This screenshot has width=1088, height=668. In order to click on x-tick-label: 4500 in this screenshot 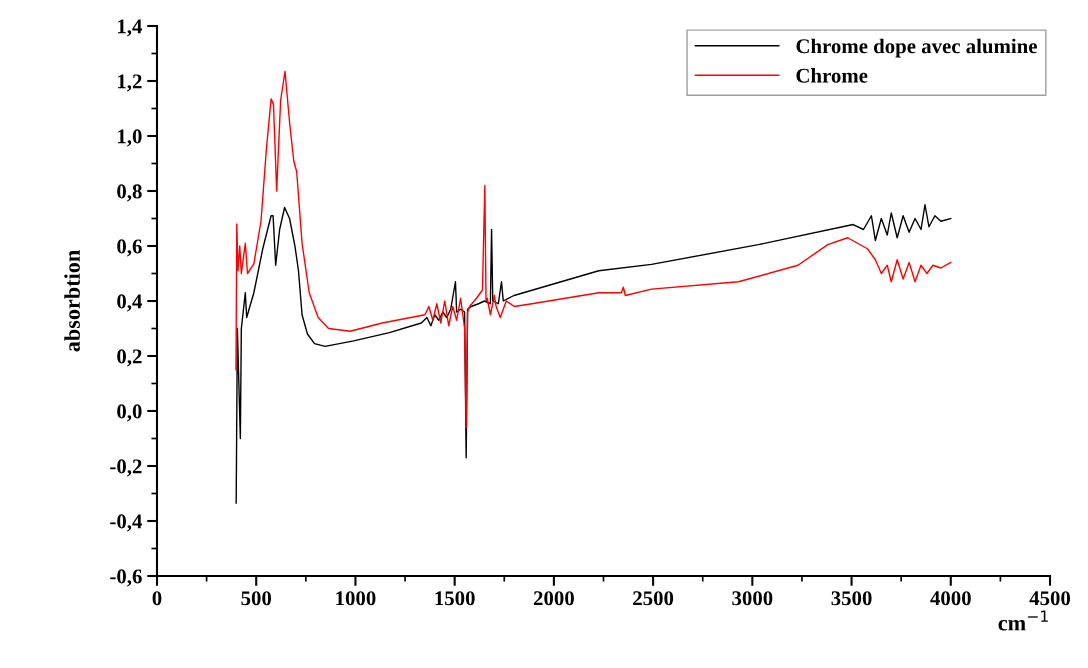, I will do `click(1050, 598)`.